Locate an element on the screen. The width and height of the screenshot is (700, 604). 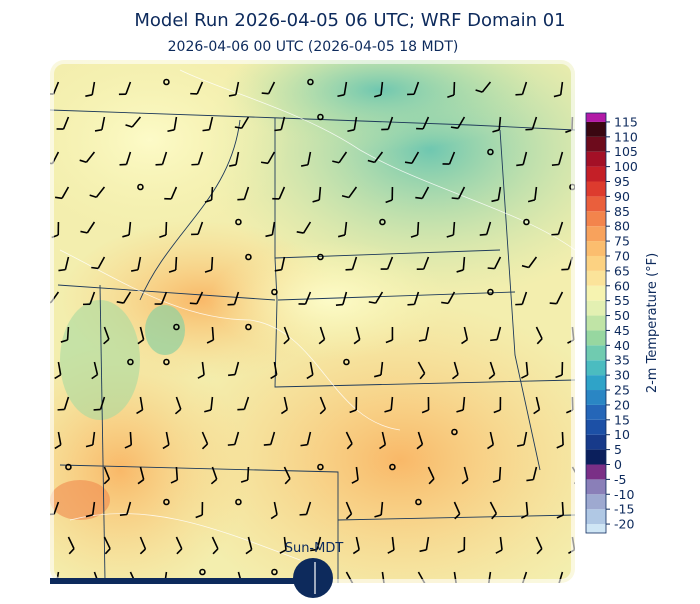
colorbar-tick-label: 10 is located at coordinates (622, 434).